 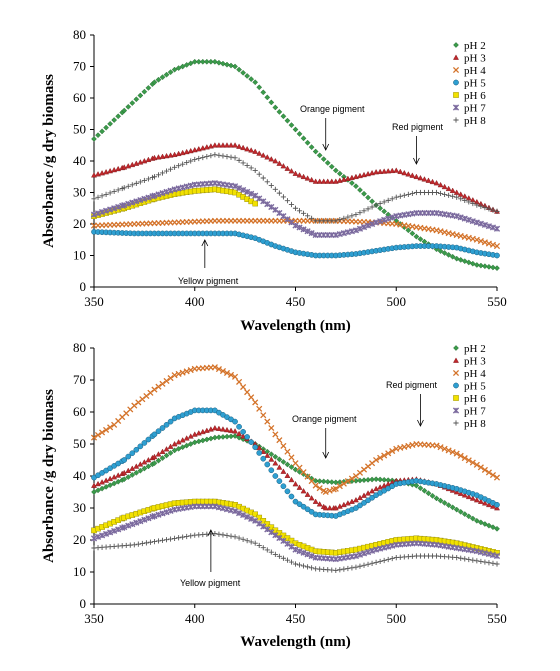 I want to click on chart2-x-tick-label: 450, so click(x=296, y=618).